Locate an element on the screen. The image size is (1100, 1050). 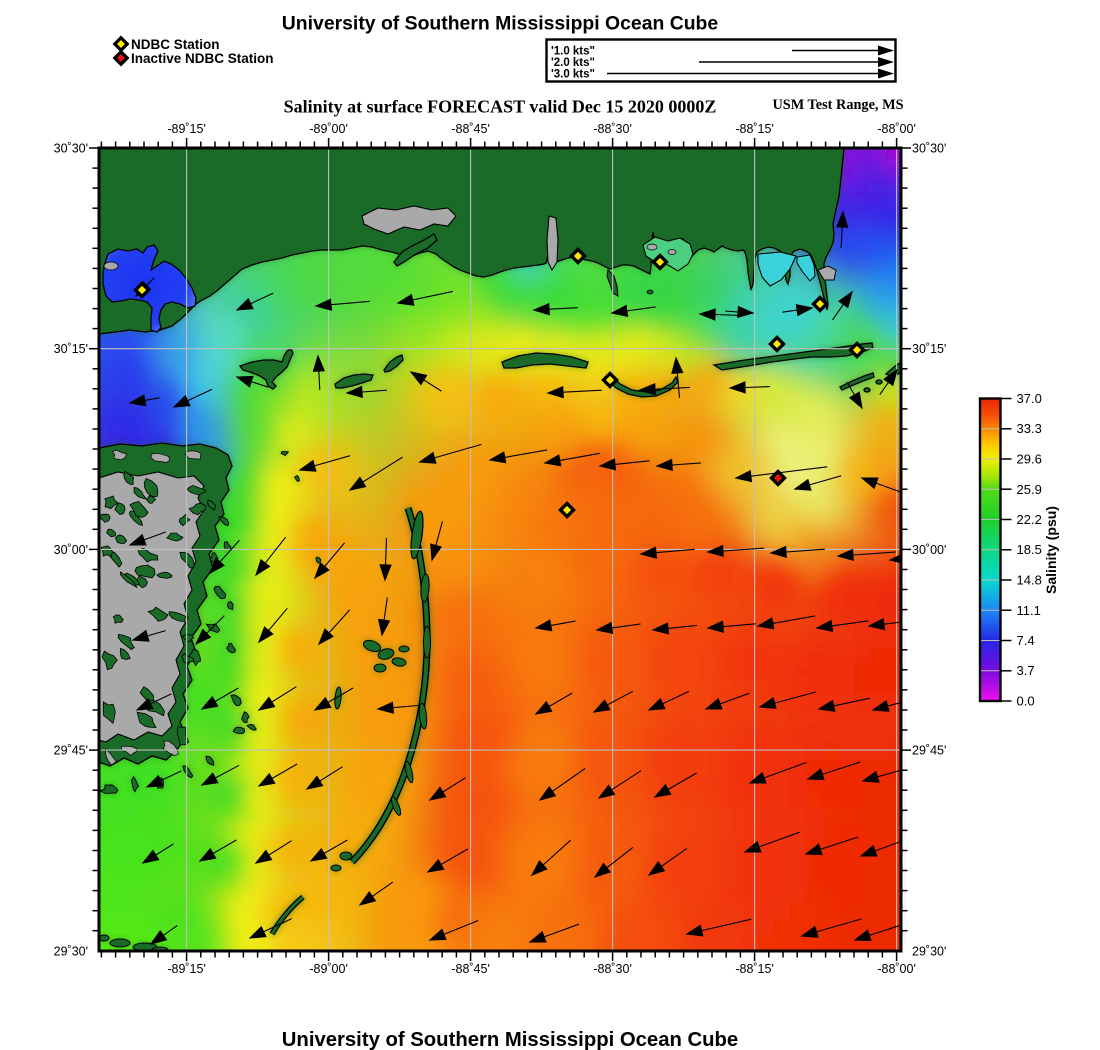
svg-text: 0.0 is located at coordinates (1026, 701).